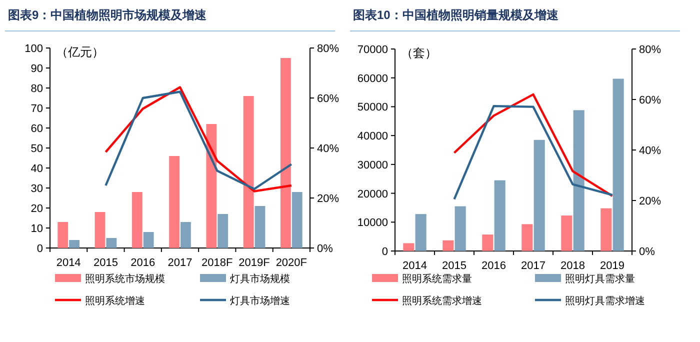 This screenshot has width=700, height=342. I want to click on x-tick-label: 2018, so click(572, 266).